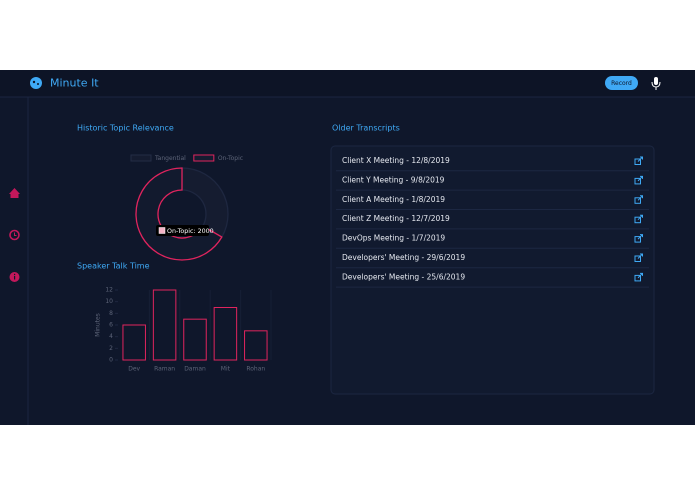 This screenshot has height=498, width=695. I want to click on section-title: Historic Topic Relevance, so click(125, 128).